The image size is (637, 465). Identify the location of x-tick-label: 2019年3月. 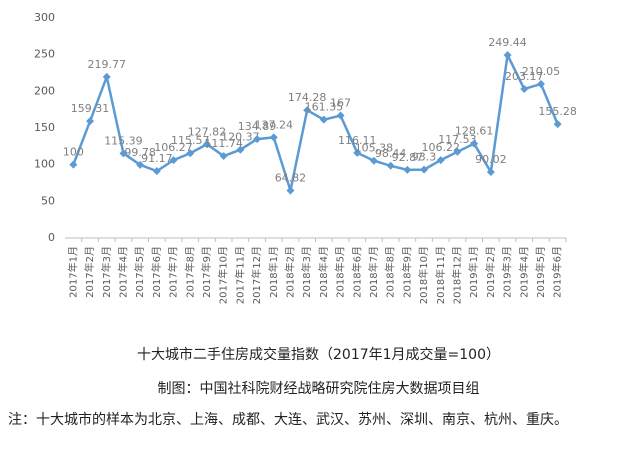
(507, 272).